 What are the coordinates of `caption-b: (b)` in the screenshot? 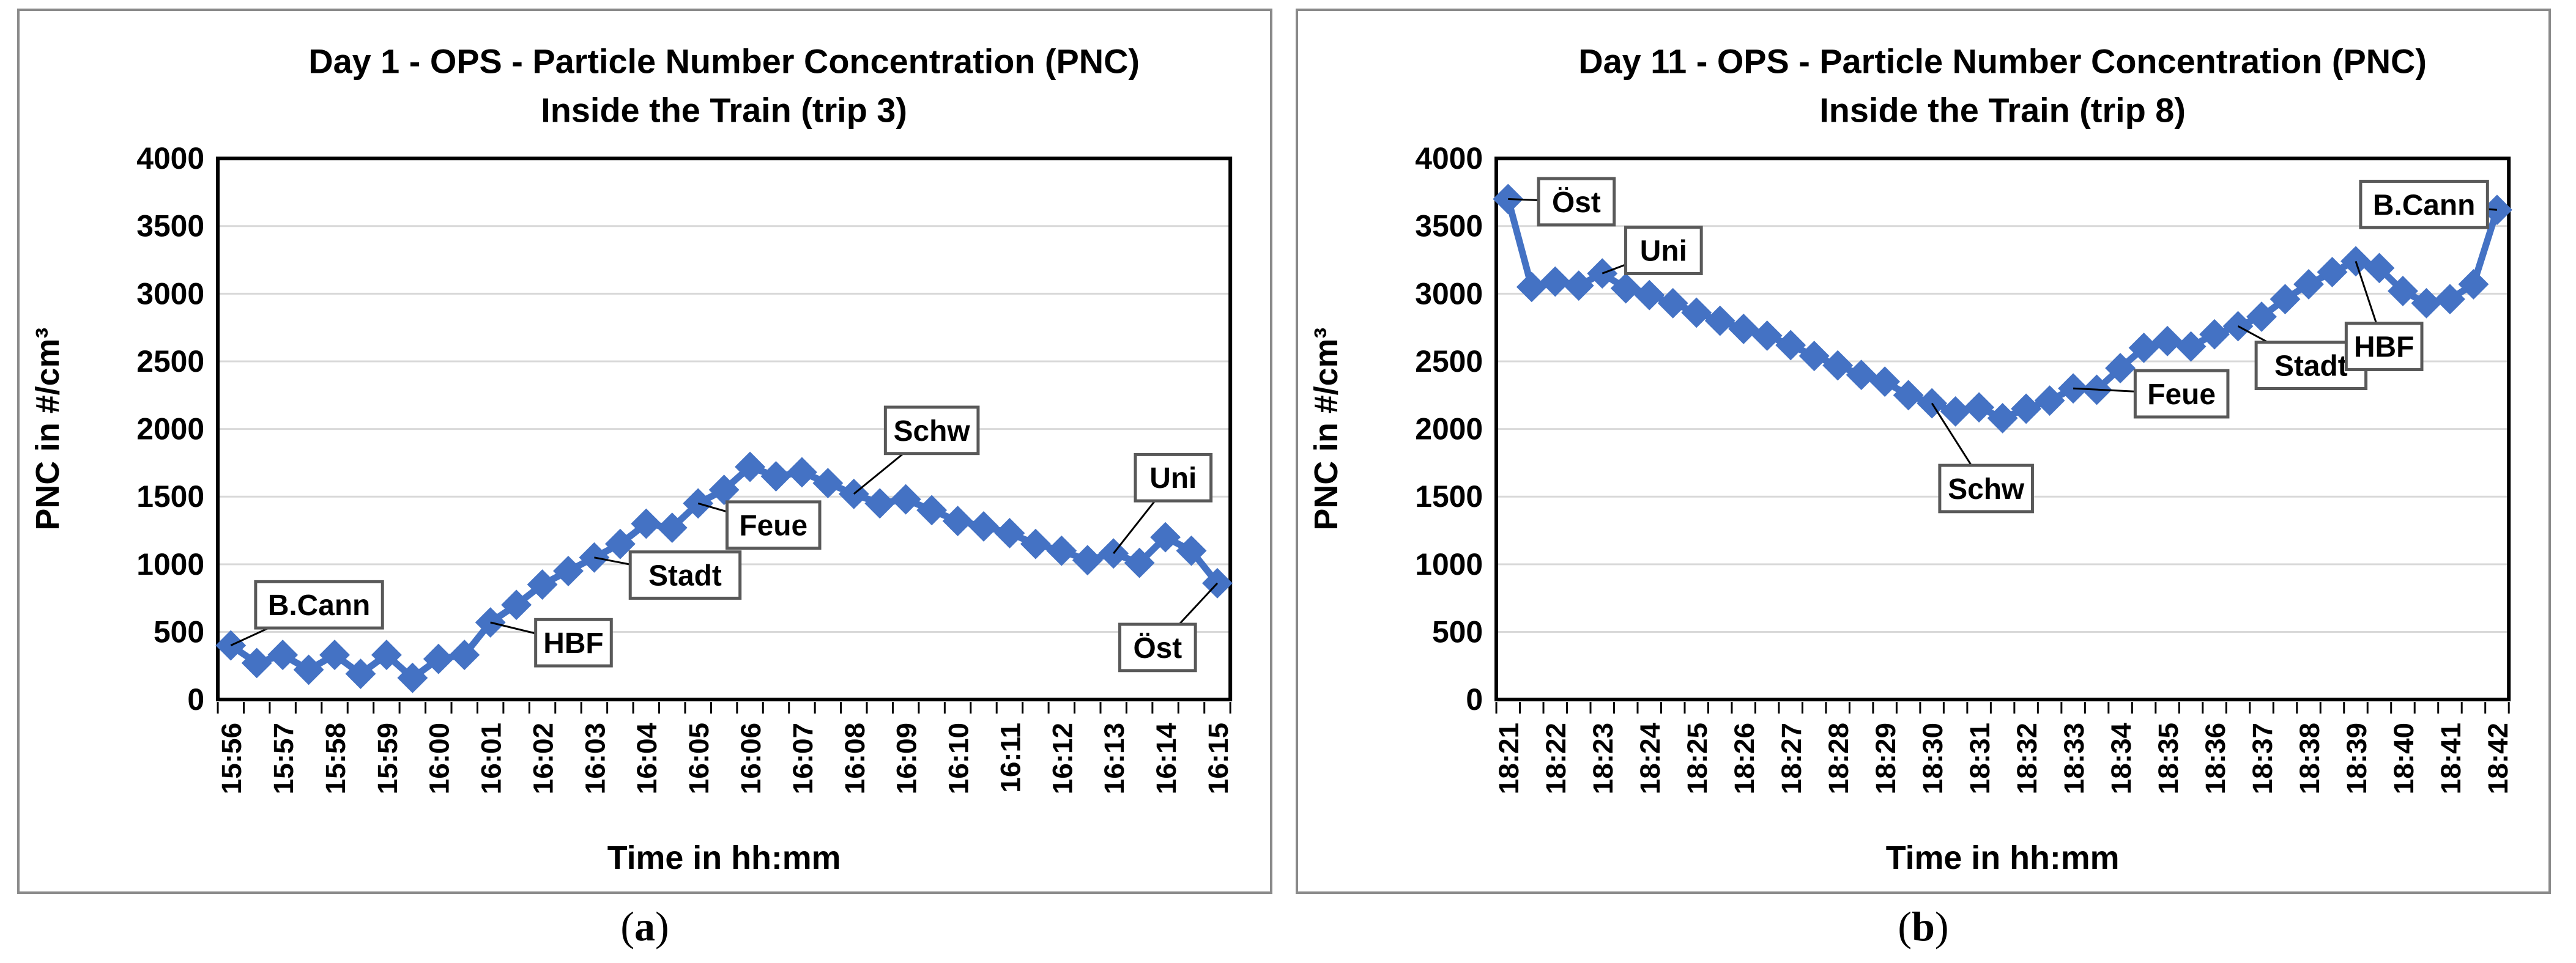 It's located at (1923, 926).